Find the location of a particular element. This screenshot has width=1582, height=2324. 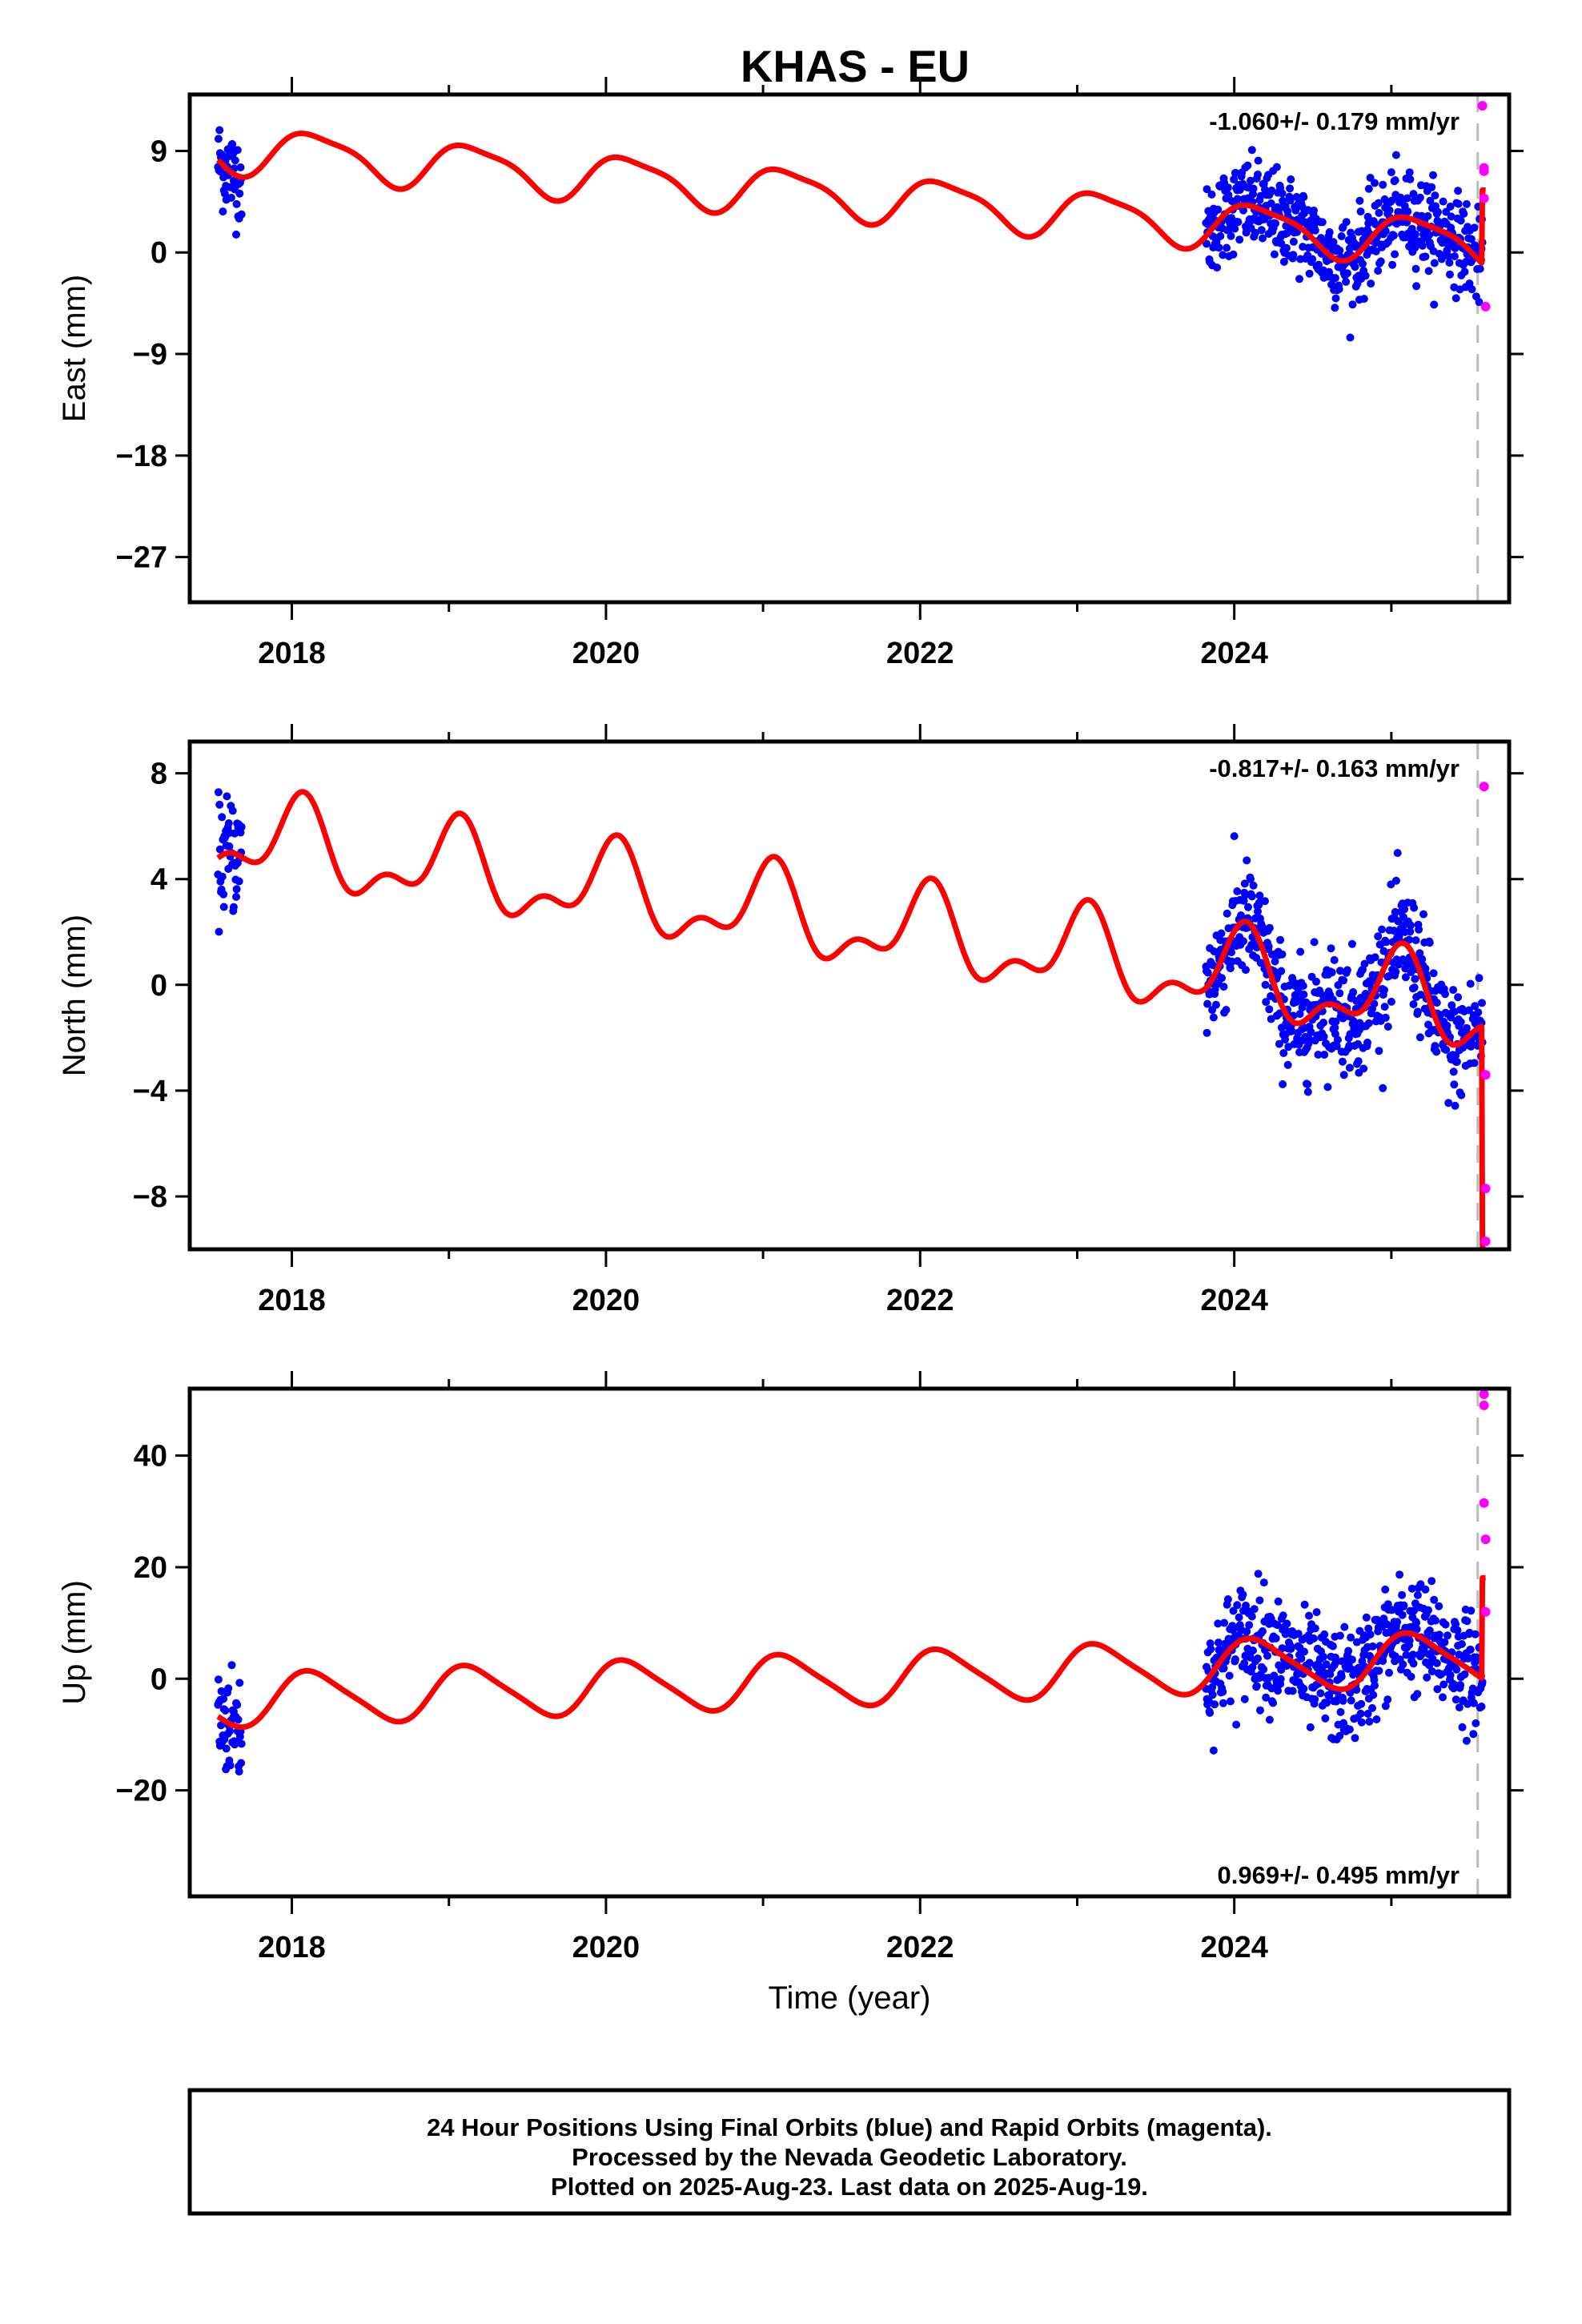

y-tick-label: 20 is located at coordinates (151, 1568).